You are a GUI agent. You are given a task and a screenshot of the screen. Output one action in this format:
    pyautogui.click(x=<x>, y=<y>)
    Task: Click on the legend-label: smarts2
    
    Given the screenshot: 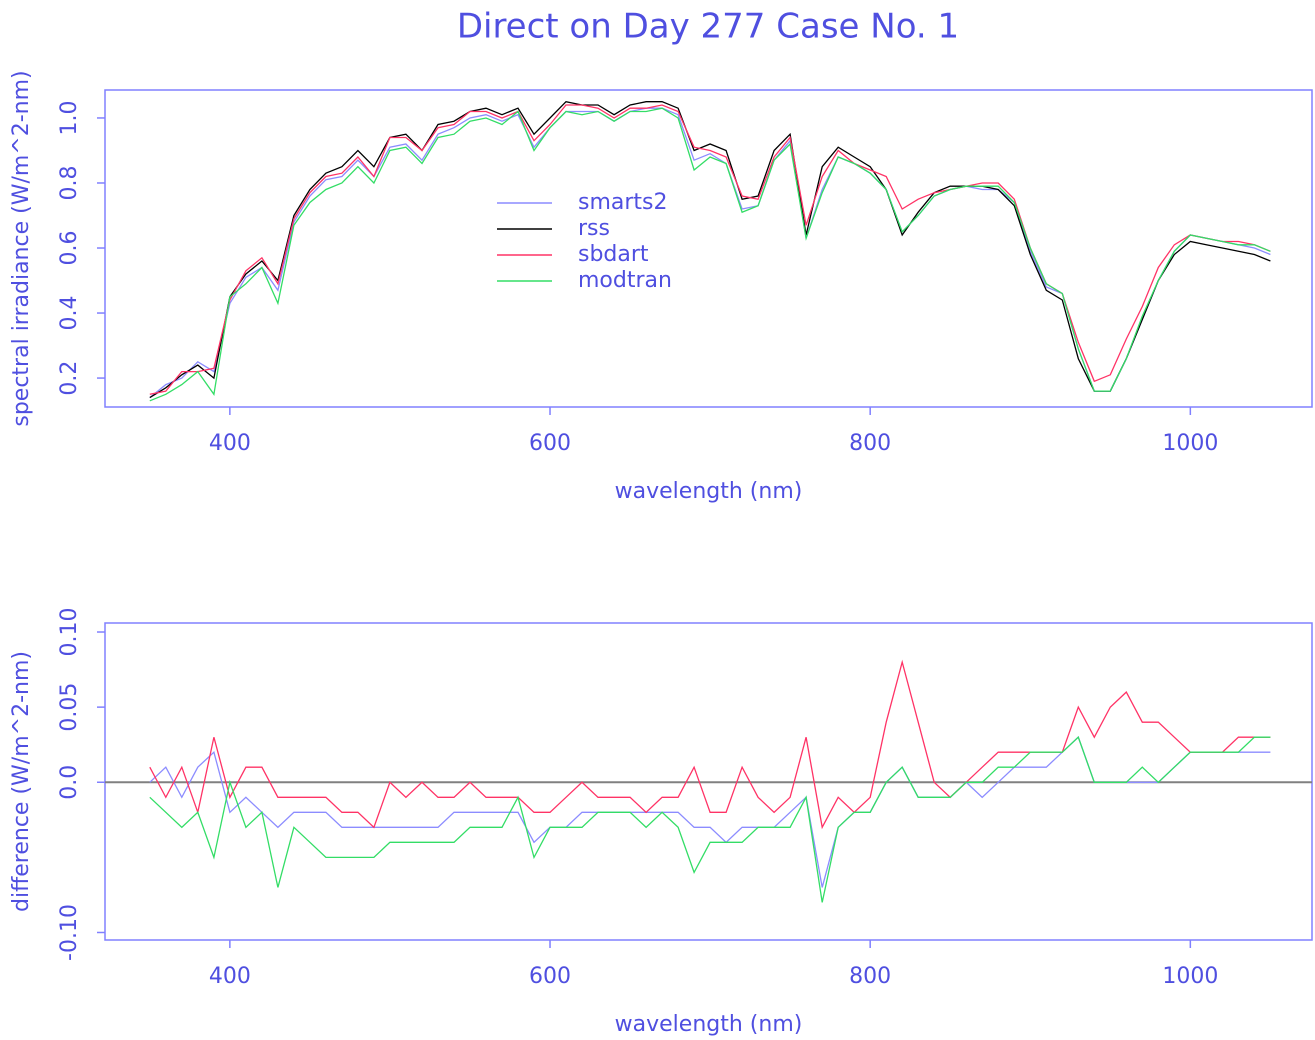 What is the action you would take?
    pyautogui.click(x=623, y=202)
    